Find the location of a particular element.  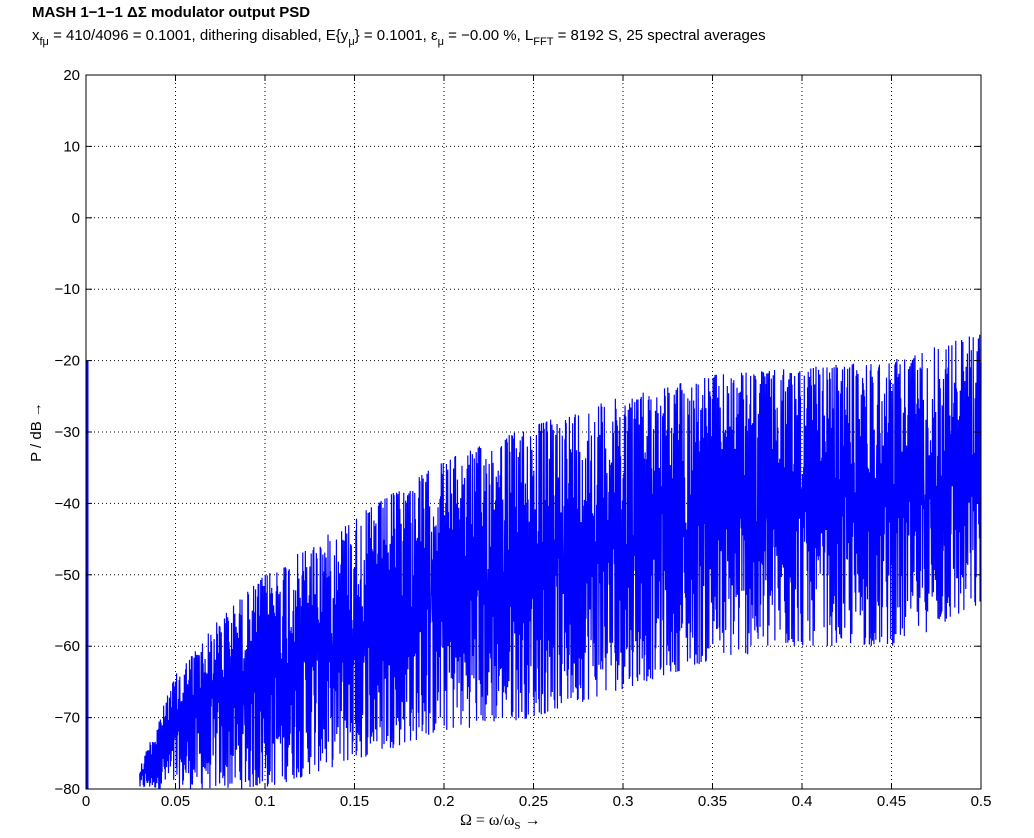

y-tick-label: −60 is located at coordinates (67, 646).